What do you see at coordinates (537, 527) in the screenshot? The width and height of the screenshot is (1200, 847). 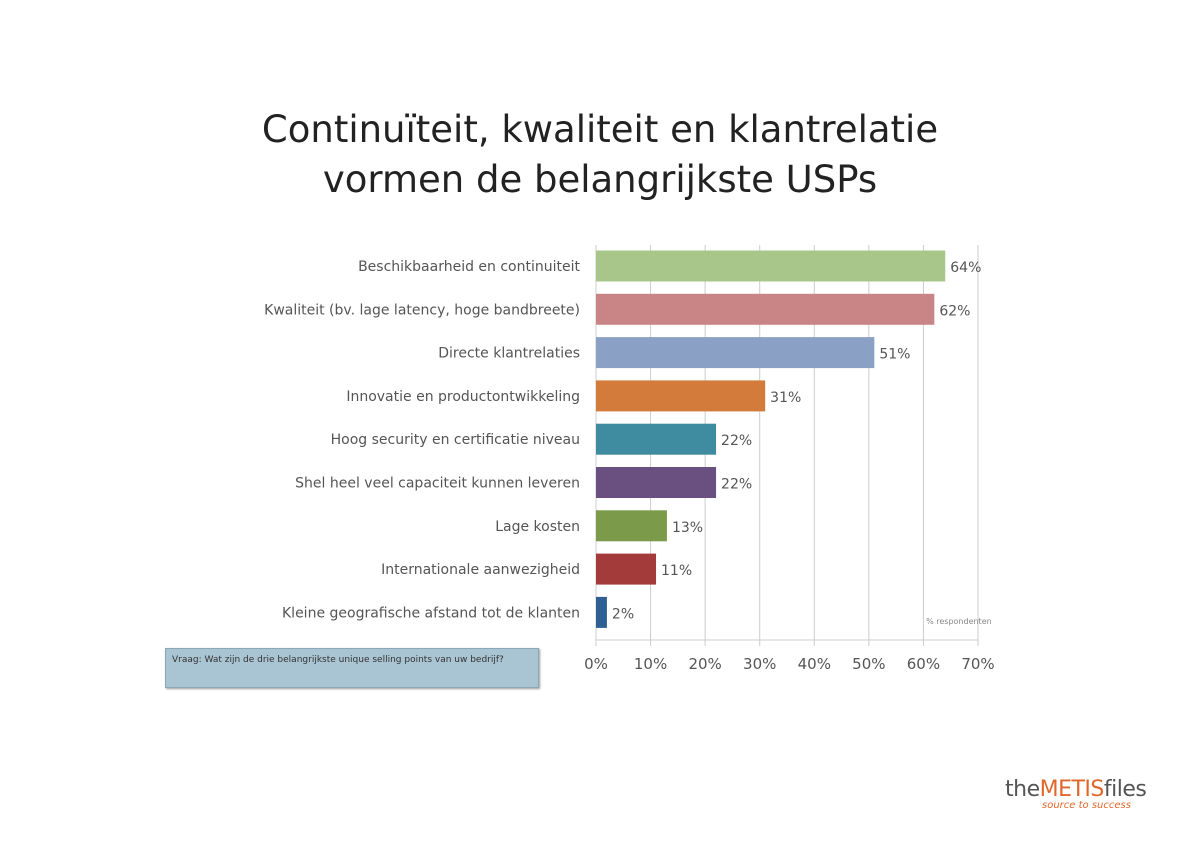 I see `category-label: Lage kosten` at bounding box center [537, 527].